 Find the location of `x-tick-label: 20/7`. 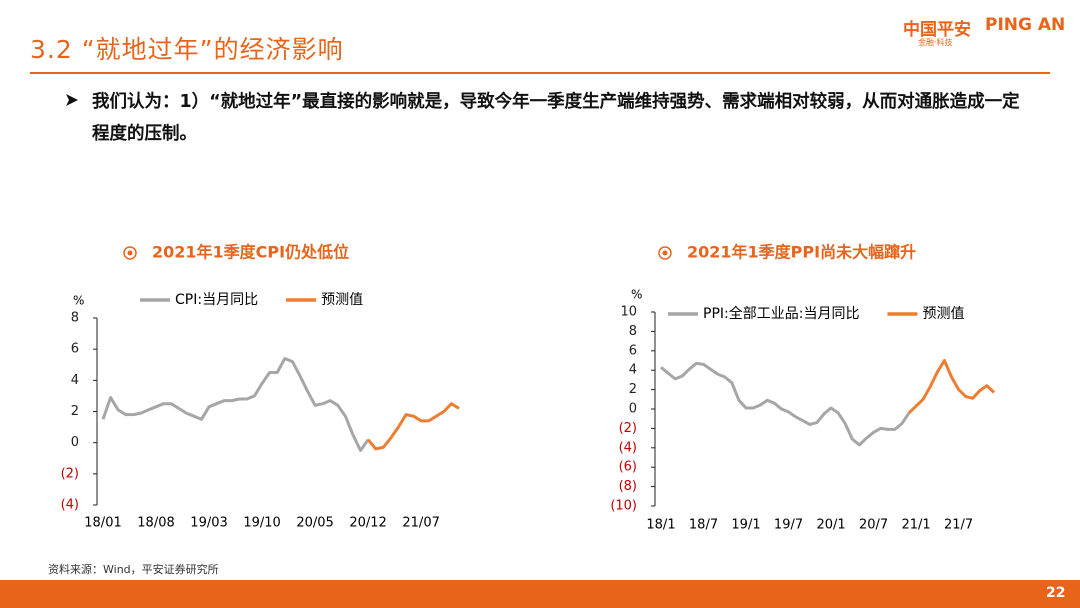

x-tick-label: 20/7 is located at coordinates (873, 525).